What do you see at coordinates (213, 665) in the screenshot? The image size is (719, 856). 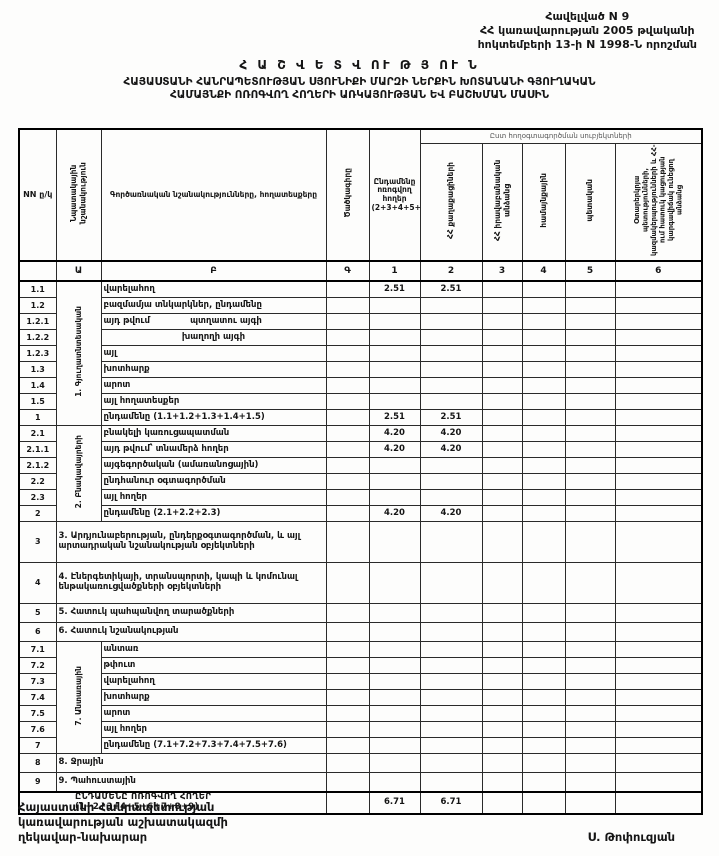 I see `row-label: թփուտ` at bounding box center [213, 665].